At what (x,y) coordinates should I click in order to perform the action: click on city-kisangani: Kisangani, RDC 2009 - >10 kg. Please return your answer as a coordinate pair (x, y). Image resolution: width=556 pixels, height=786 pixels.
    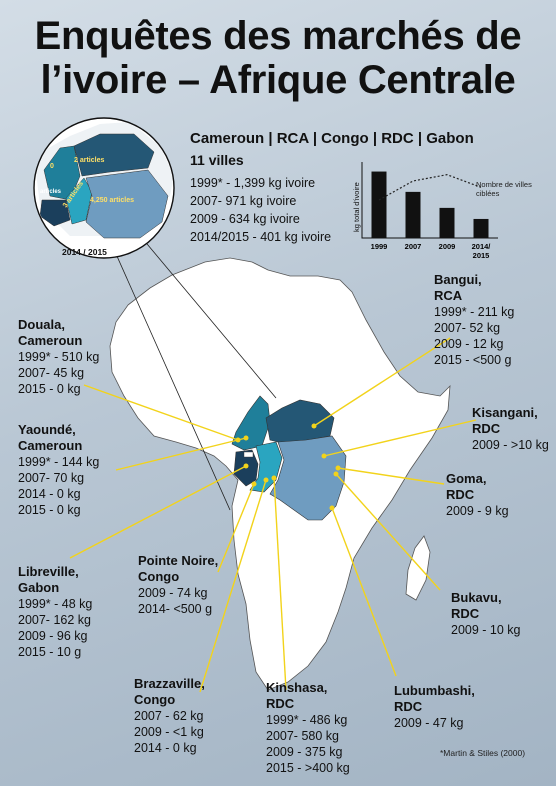
    Looking at the image, I should click on (510, 429).